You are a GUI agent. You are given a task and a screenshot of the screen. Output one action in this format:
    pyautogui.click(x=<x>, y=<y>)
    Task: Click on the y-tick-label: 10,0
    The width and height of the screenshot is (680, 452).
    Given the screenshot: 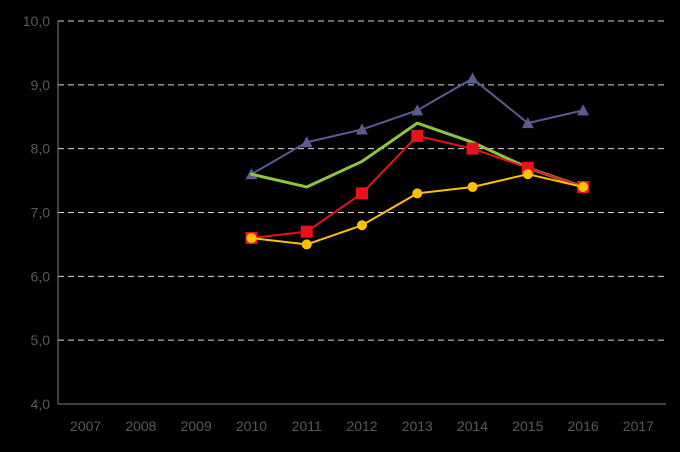 What is the action you would take?
    pyautogui.click(x=36, y=21)
    